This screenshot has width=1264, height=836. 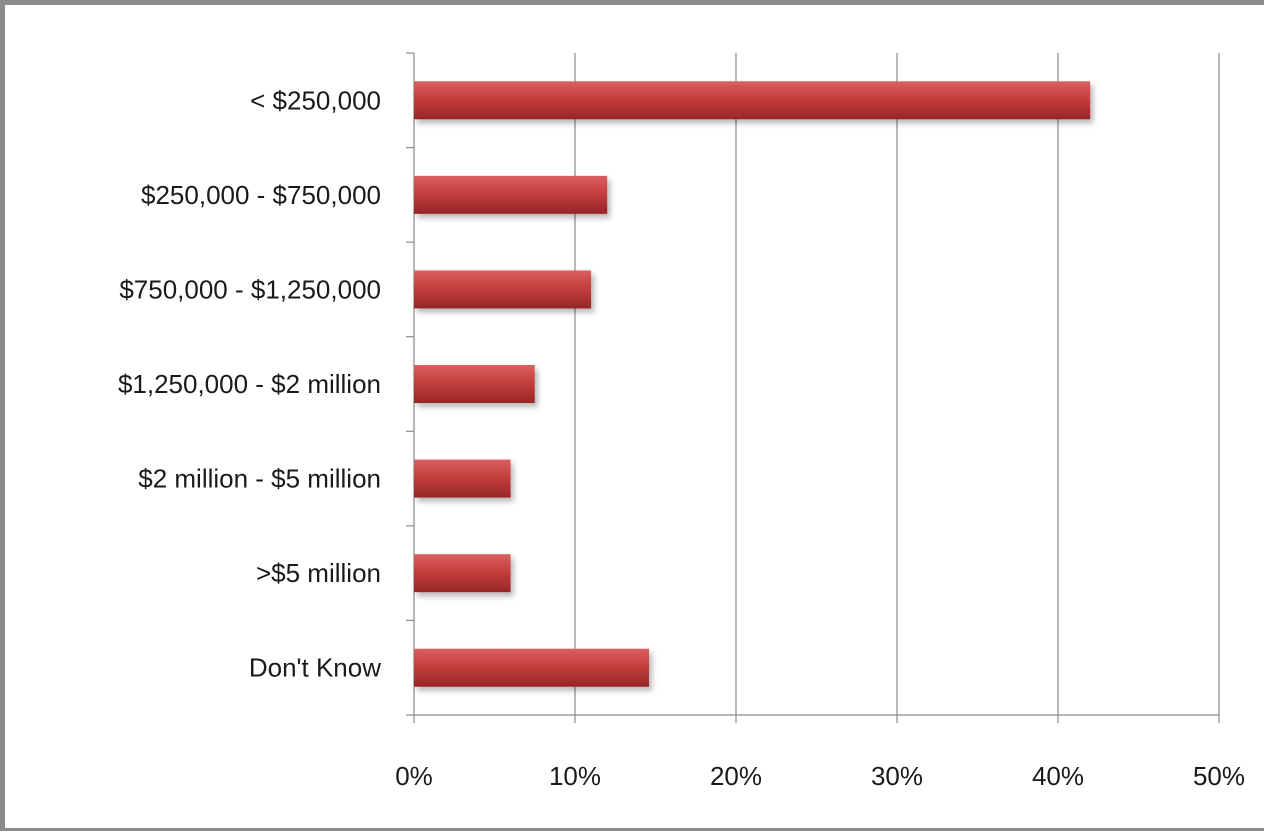 What do you see at coordinates (897, 776) in the screenshot?
I see `x-tick-label: 30%` at bounding box center [897, 776].